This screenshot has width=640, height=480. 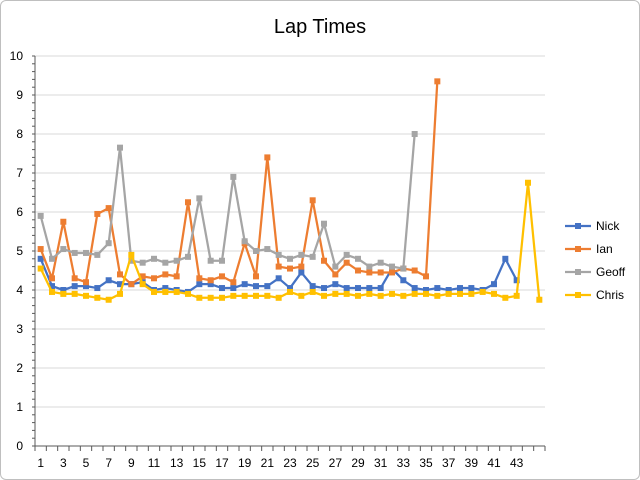 What do you see at coordinates (336, 463) in the screenshot?
I see `x-tick-label: 27` at bounding box center [336, 463].